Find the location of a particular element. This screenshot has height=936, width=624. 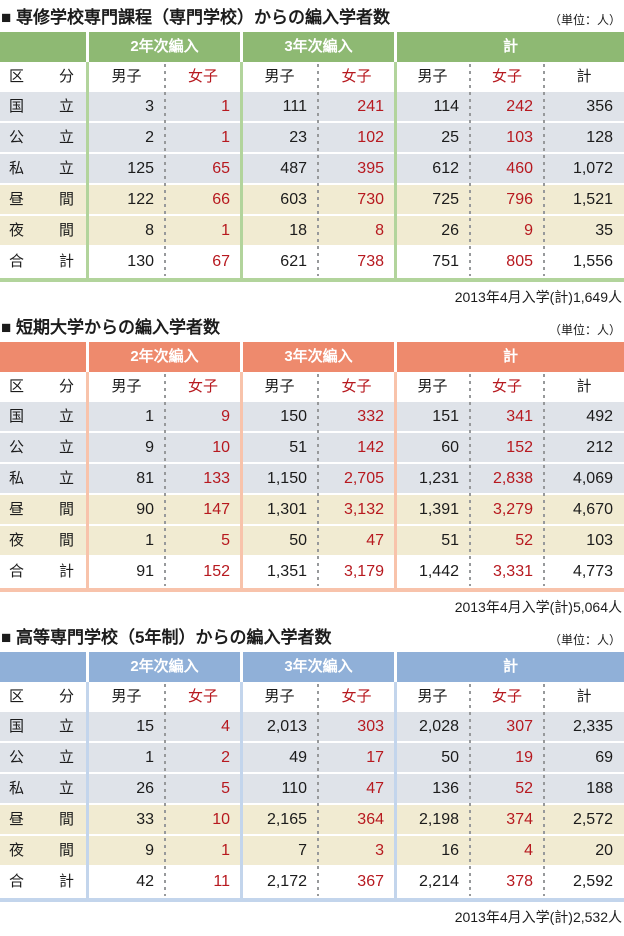

group-header-3rd-year: 3年次編入 is located at coordinates (318, 357).